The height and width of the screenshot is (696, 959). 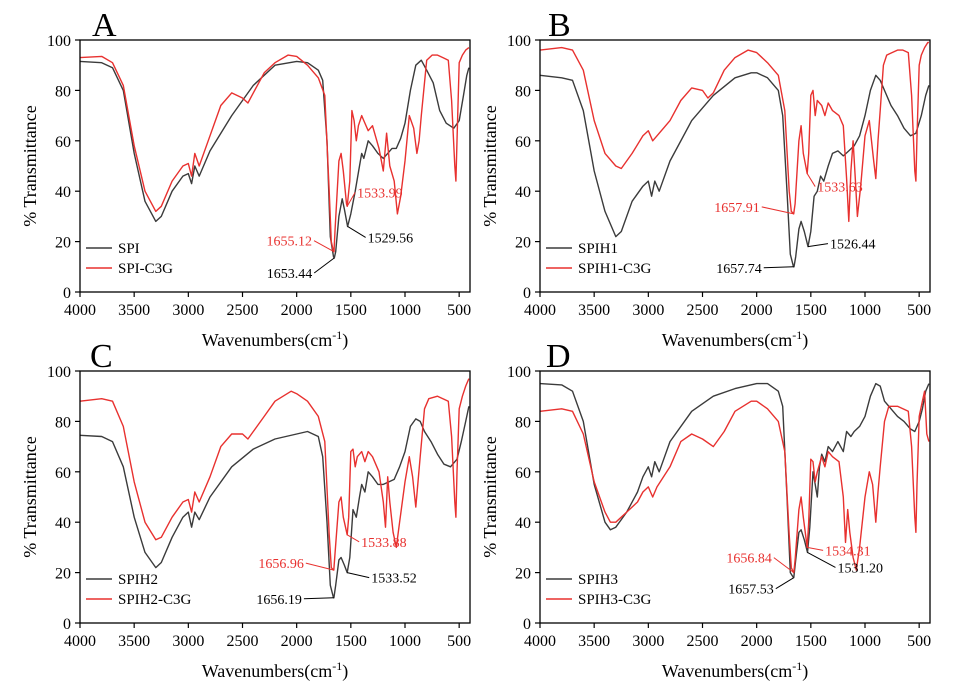 I want to click on peak-annotation: 1526.44, so click(x=853, y=245).